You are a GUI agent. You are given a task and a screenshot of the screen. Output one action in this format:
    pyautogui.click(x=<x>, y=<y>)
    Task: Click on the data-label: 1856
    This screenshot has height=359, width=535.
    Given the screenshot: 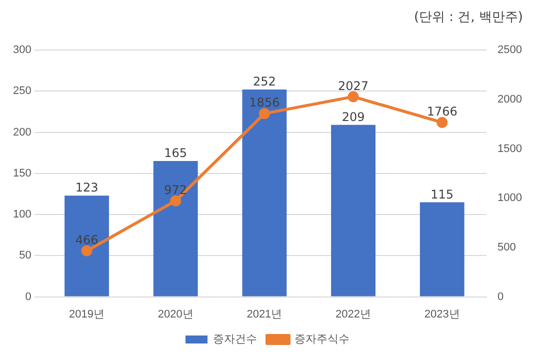 What is the action you would take?
    pyautogui.click(x=264, y=103)
    